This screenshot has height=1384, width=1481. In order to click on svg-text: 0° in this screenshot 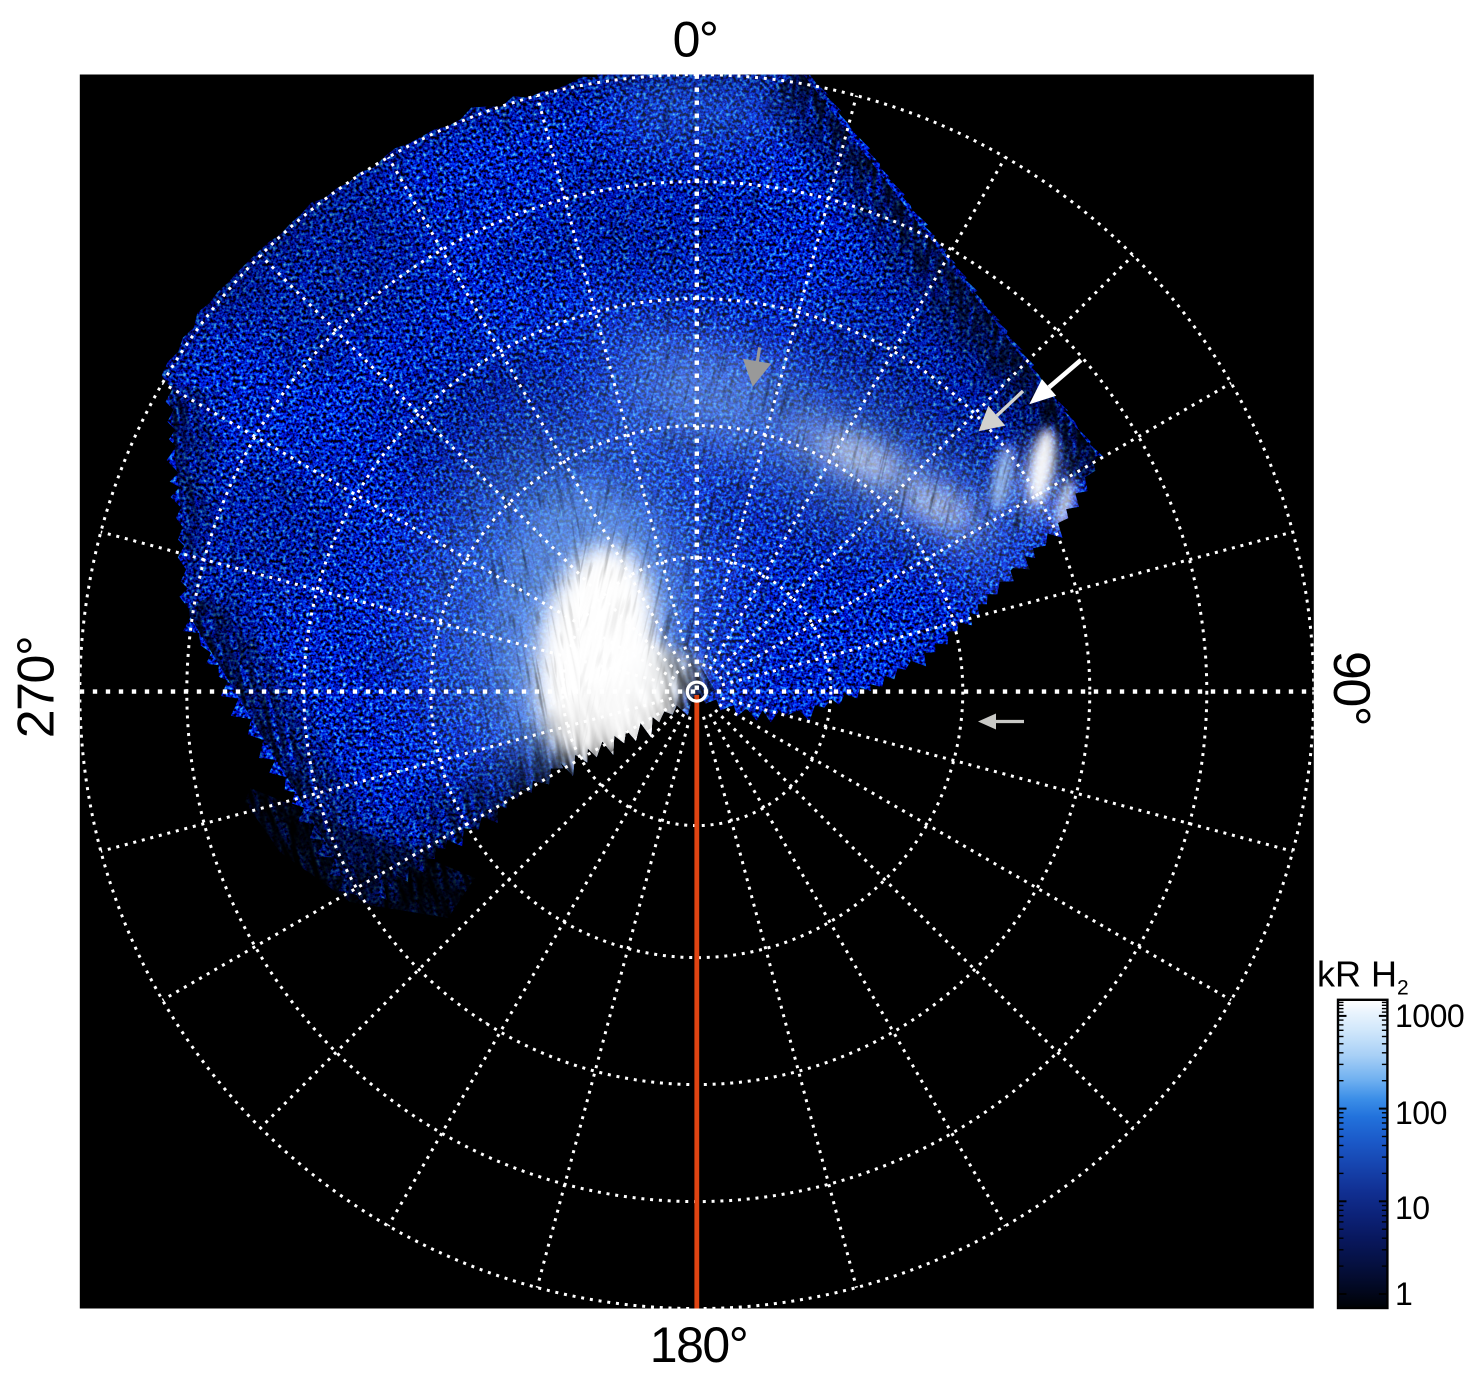, I will do `click(695, 40)`.